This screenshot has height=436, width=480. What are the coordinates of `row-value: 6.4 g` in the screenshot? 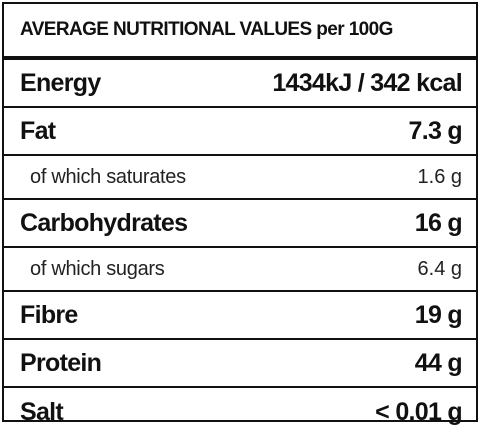 It's located at (439, 268).